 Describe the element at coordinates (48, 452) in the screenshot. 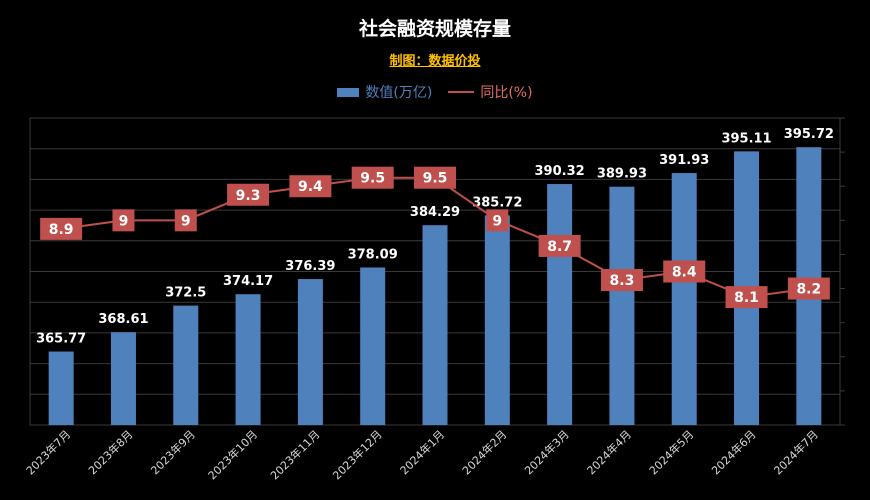

I see `x-tick-label: 2023年7月` at that location.